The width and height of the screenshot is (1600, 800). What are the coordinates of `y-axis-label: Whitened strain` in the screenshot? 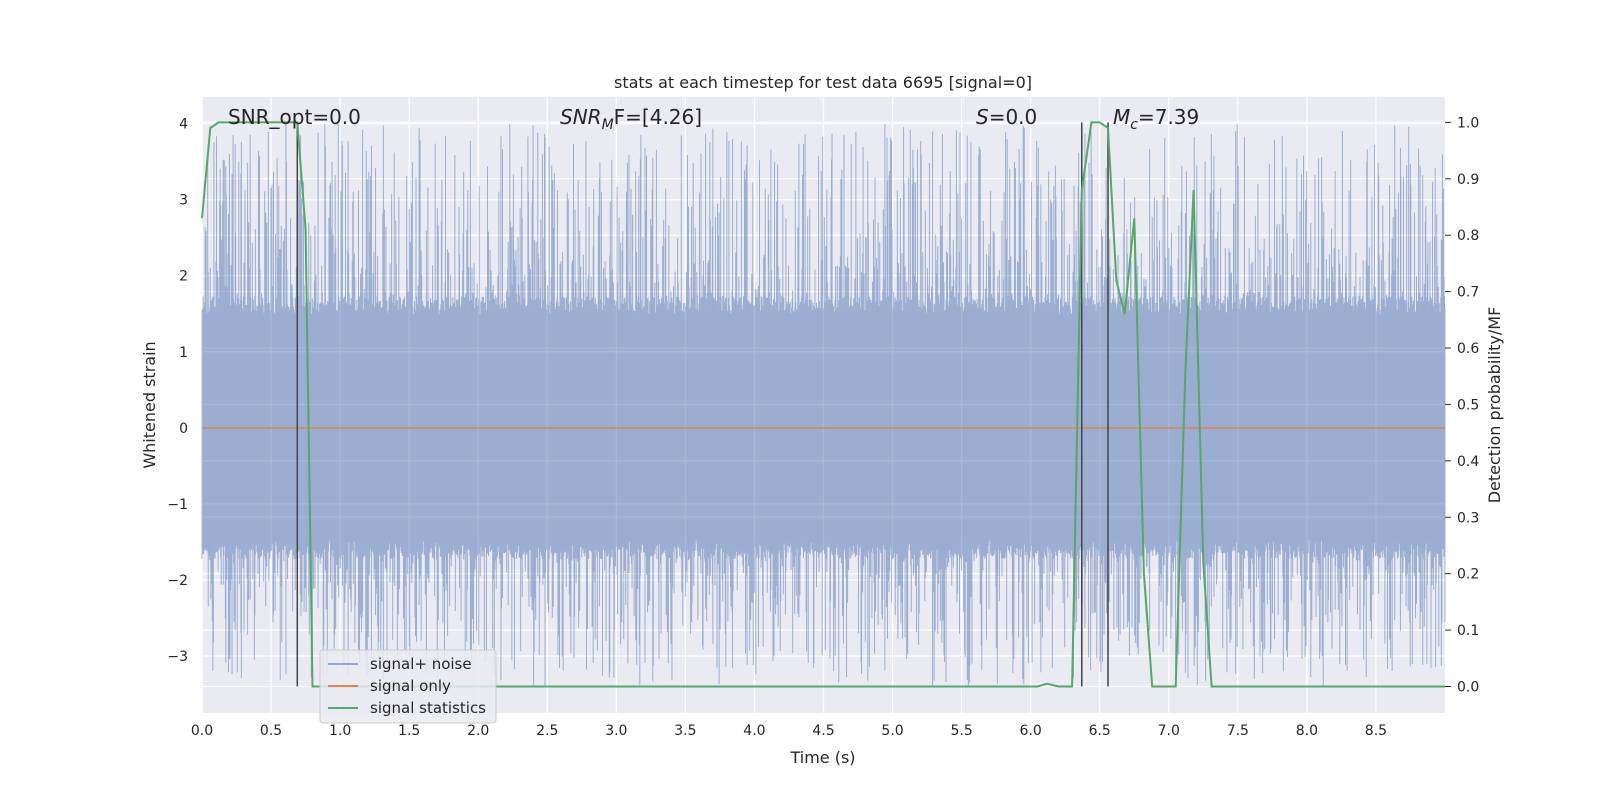 It's located at (149, 404).